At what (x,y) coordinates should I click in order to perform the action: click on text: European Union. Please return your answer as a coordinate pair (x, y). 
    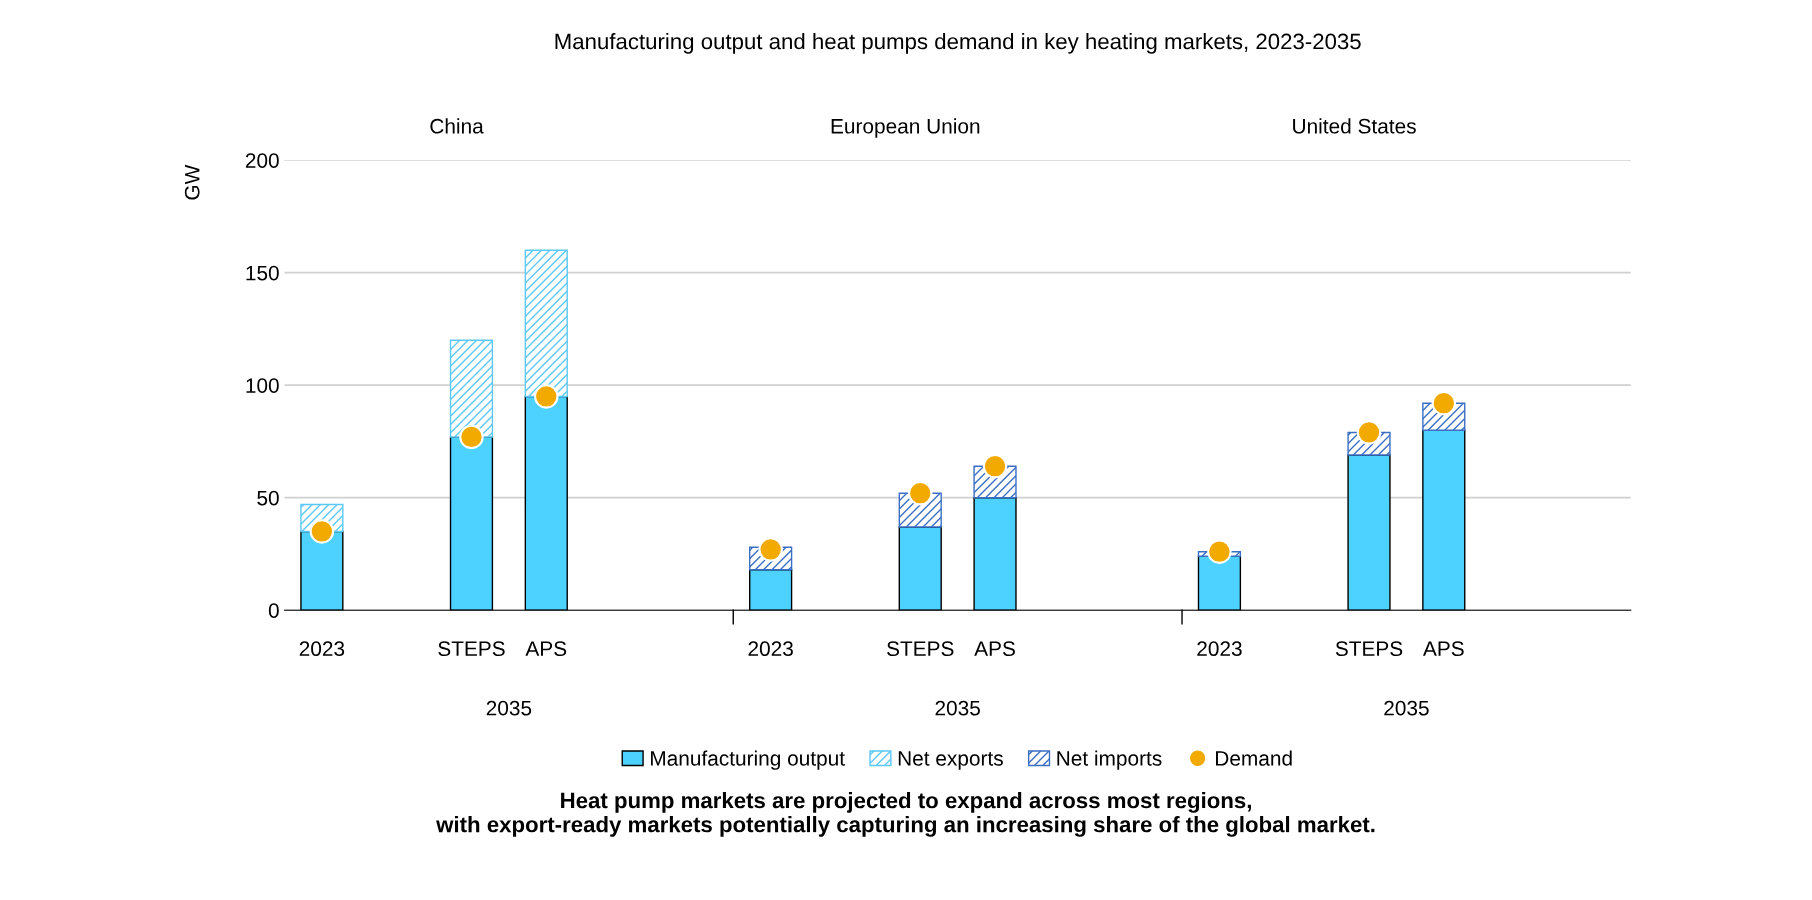
    Looking at the image, I should click on (905, 128).